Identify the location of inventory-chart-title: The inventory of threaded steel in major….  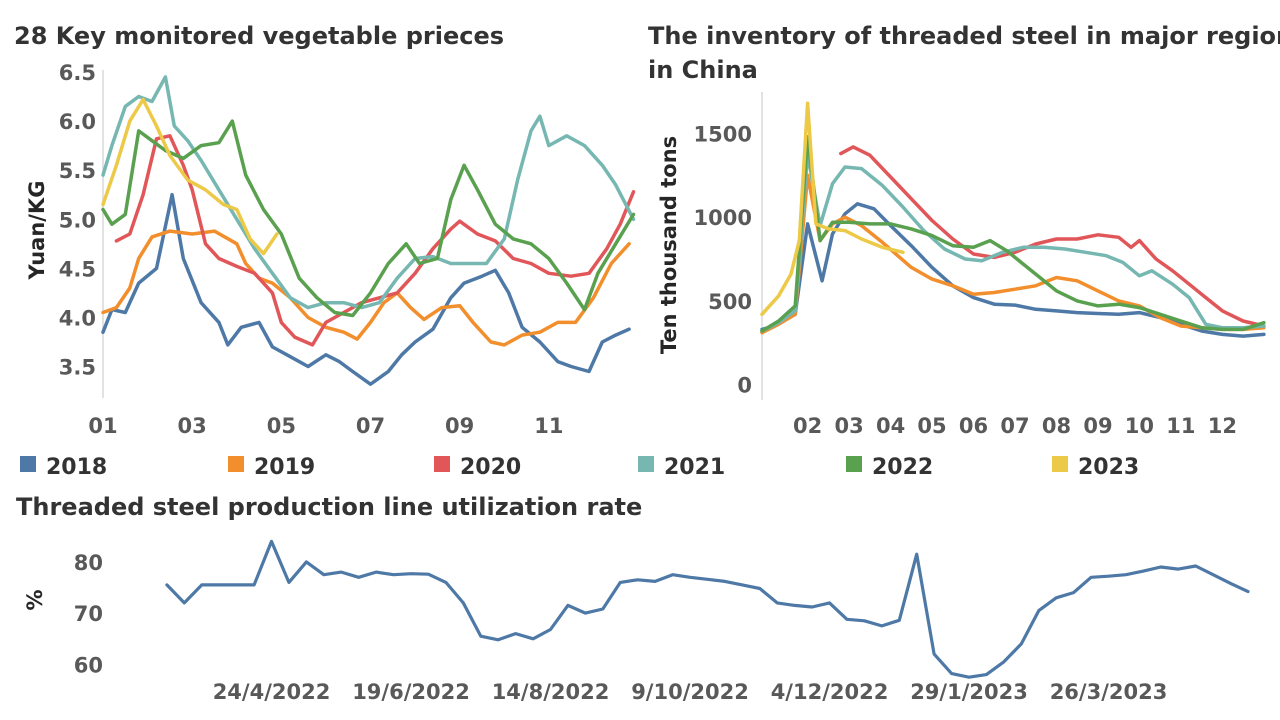
(964, 53).